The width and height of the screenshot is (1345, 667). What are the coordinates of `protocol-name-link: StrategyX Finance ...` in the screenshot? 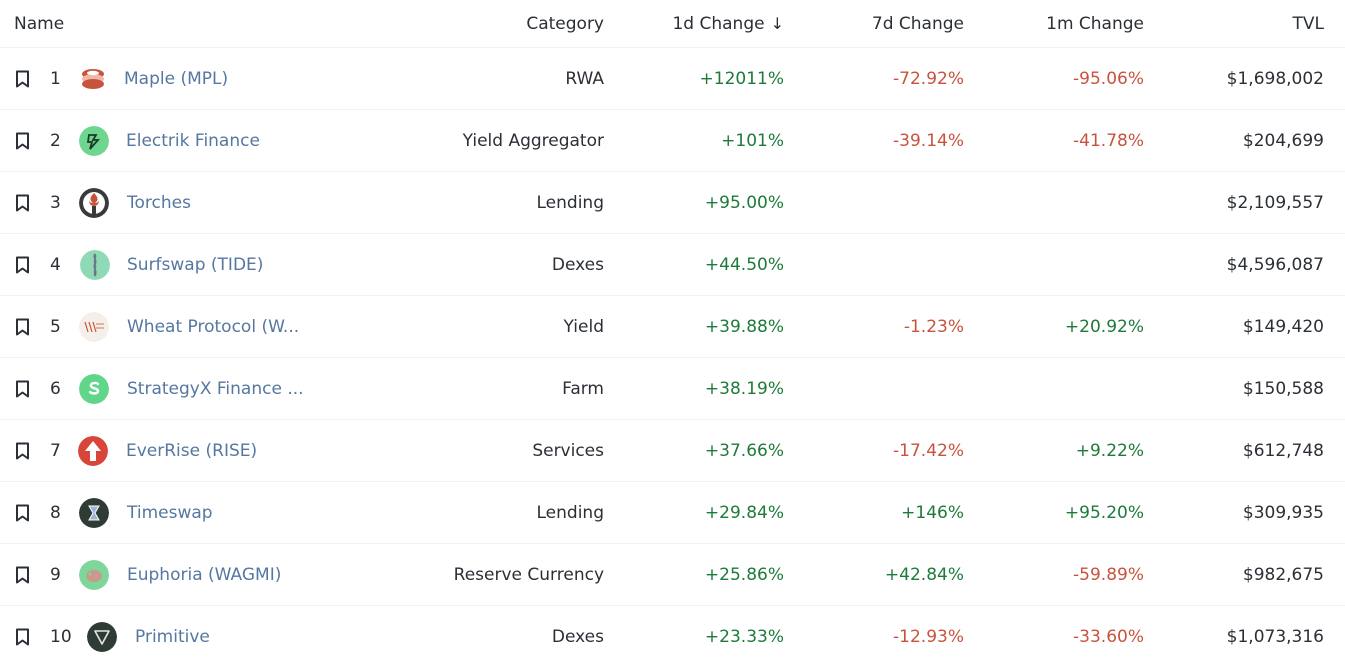 It's located at (215, 388).